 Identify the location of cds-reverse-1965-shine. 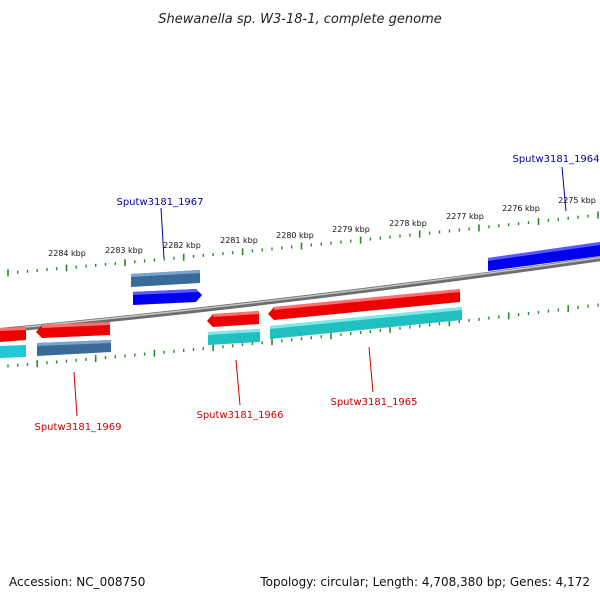
(367, 299).